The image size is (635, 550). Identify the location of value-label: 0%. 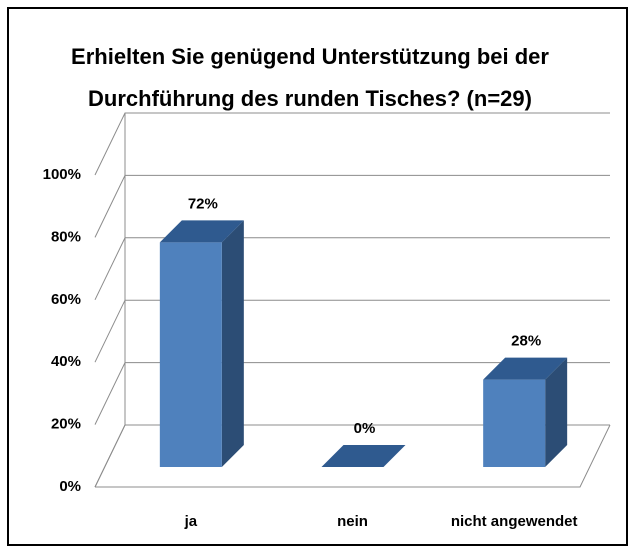
(365, 428).